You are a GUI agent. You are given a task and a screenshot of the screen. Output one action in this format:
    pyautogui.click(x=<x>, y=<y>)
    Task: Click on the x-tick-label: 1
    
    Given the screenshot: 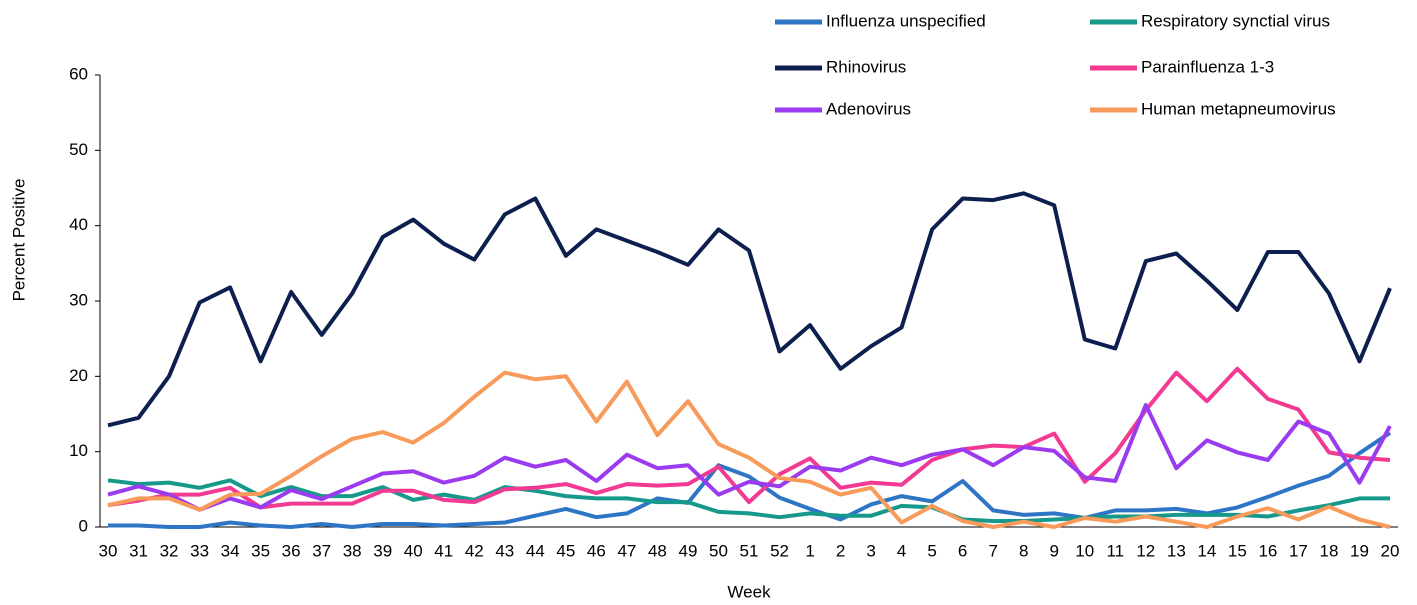 What is the action you would take?
    pyautogui.click(x=809, y=550)
    